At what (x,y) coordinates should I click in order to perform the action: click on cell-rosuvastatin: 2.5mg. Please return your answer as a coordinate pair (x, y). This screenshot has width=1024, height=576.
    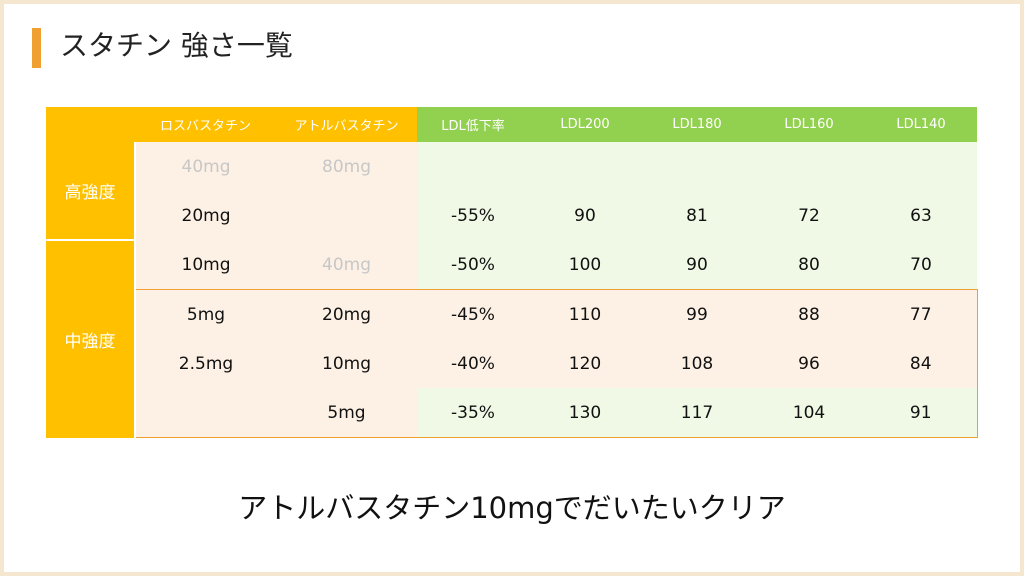
    Looking at the image, I should click on (205, 363).